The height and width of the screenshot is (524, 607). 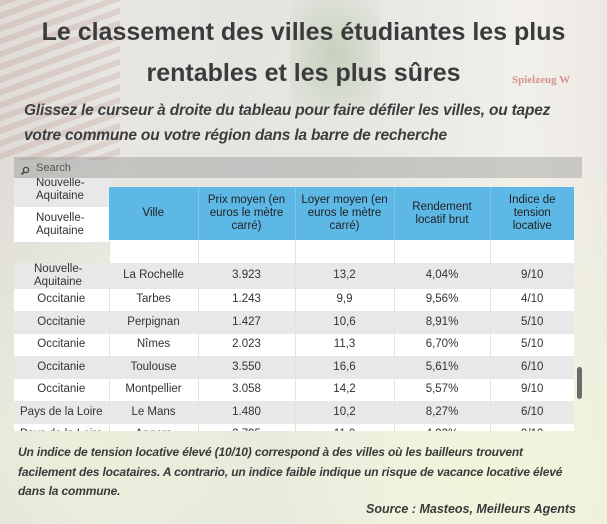 I want to click on table-cell-rendement: 6,70%, so click(x=442, y=344).